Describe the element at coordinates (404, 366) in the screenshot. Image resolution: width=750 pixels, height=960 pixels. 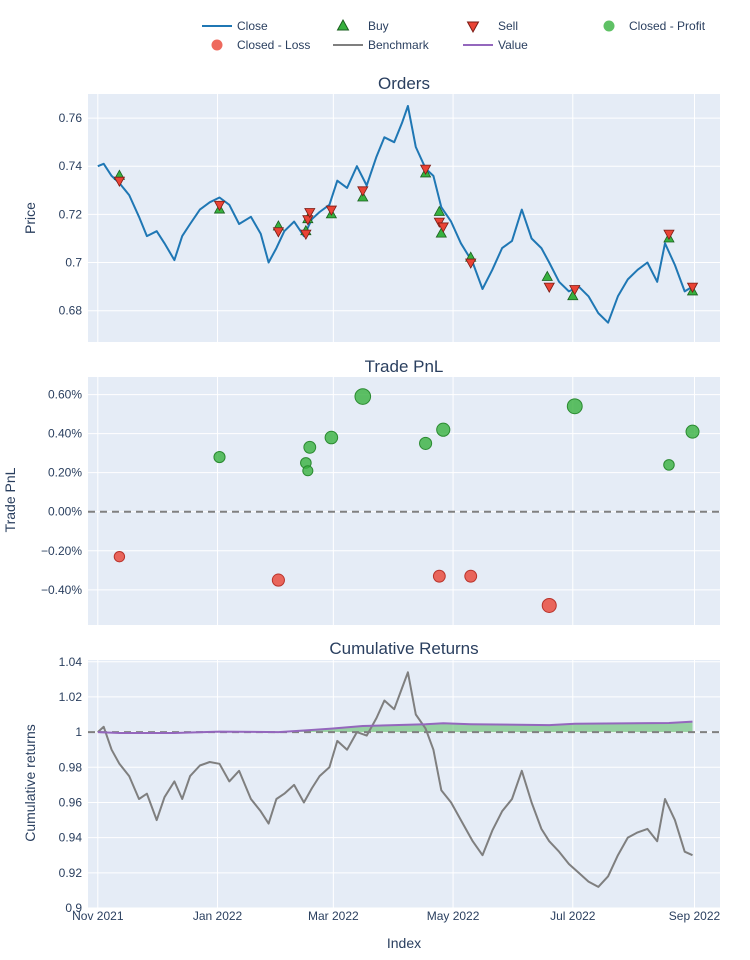
I see `subplot-title-trade-pnl: Trade PnL` at that location.